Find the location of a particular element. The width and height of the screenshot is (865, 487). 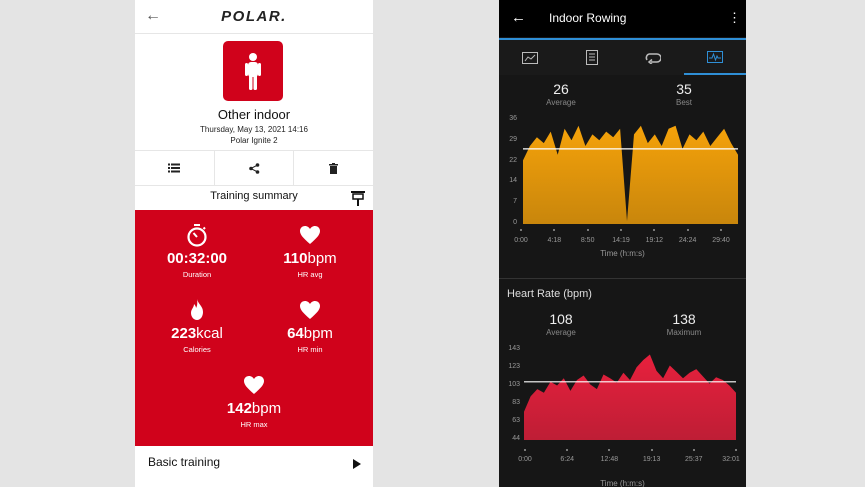

x-tick-label: 12:48 is located at coordinates (609, 459).